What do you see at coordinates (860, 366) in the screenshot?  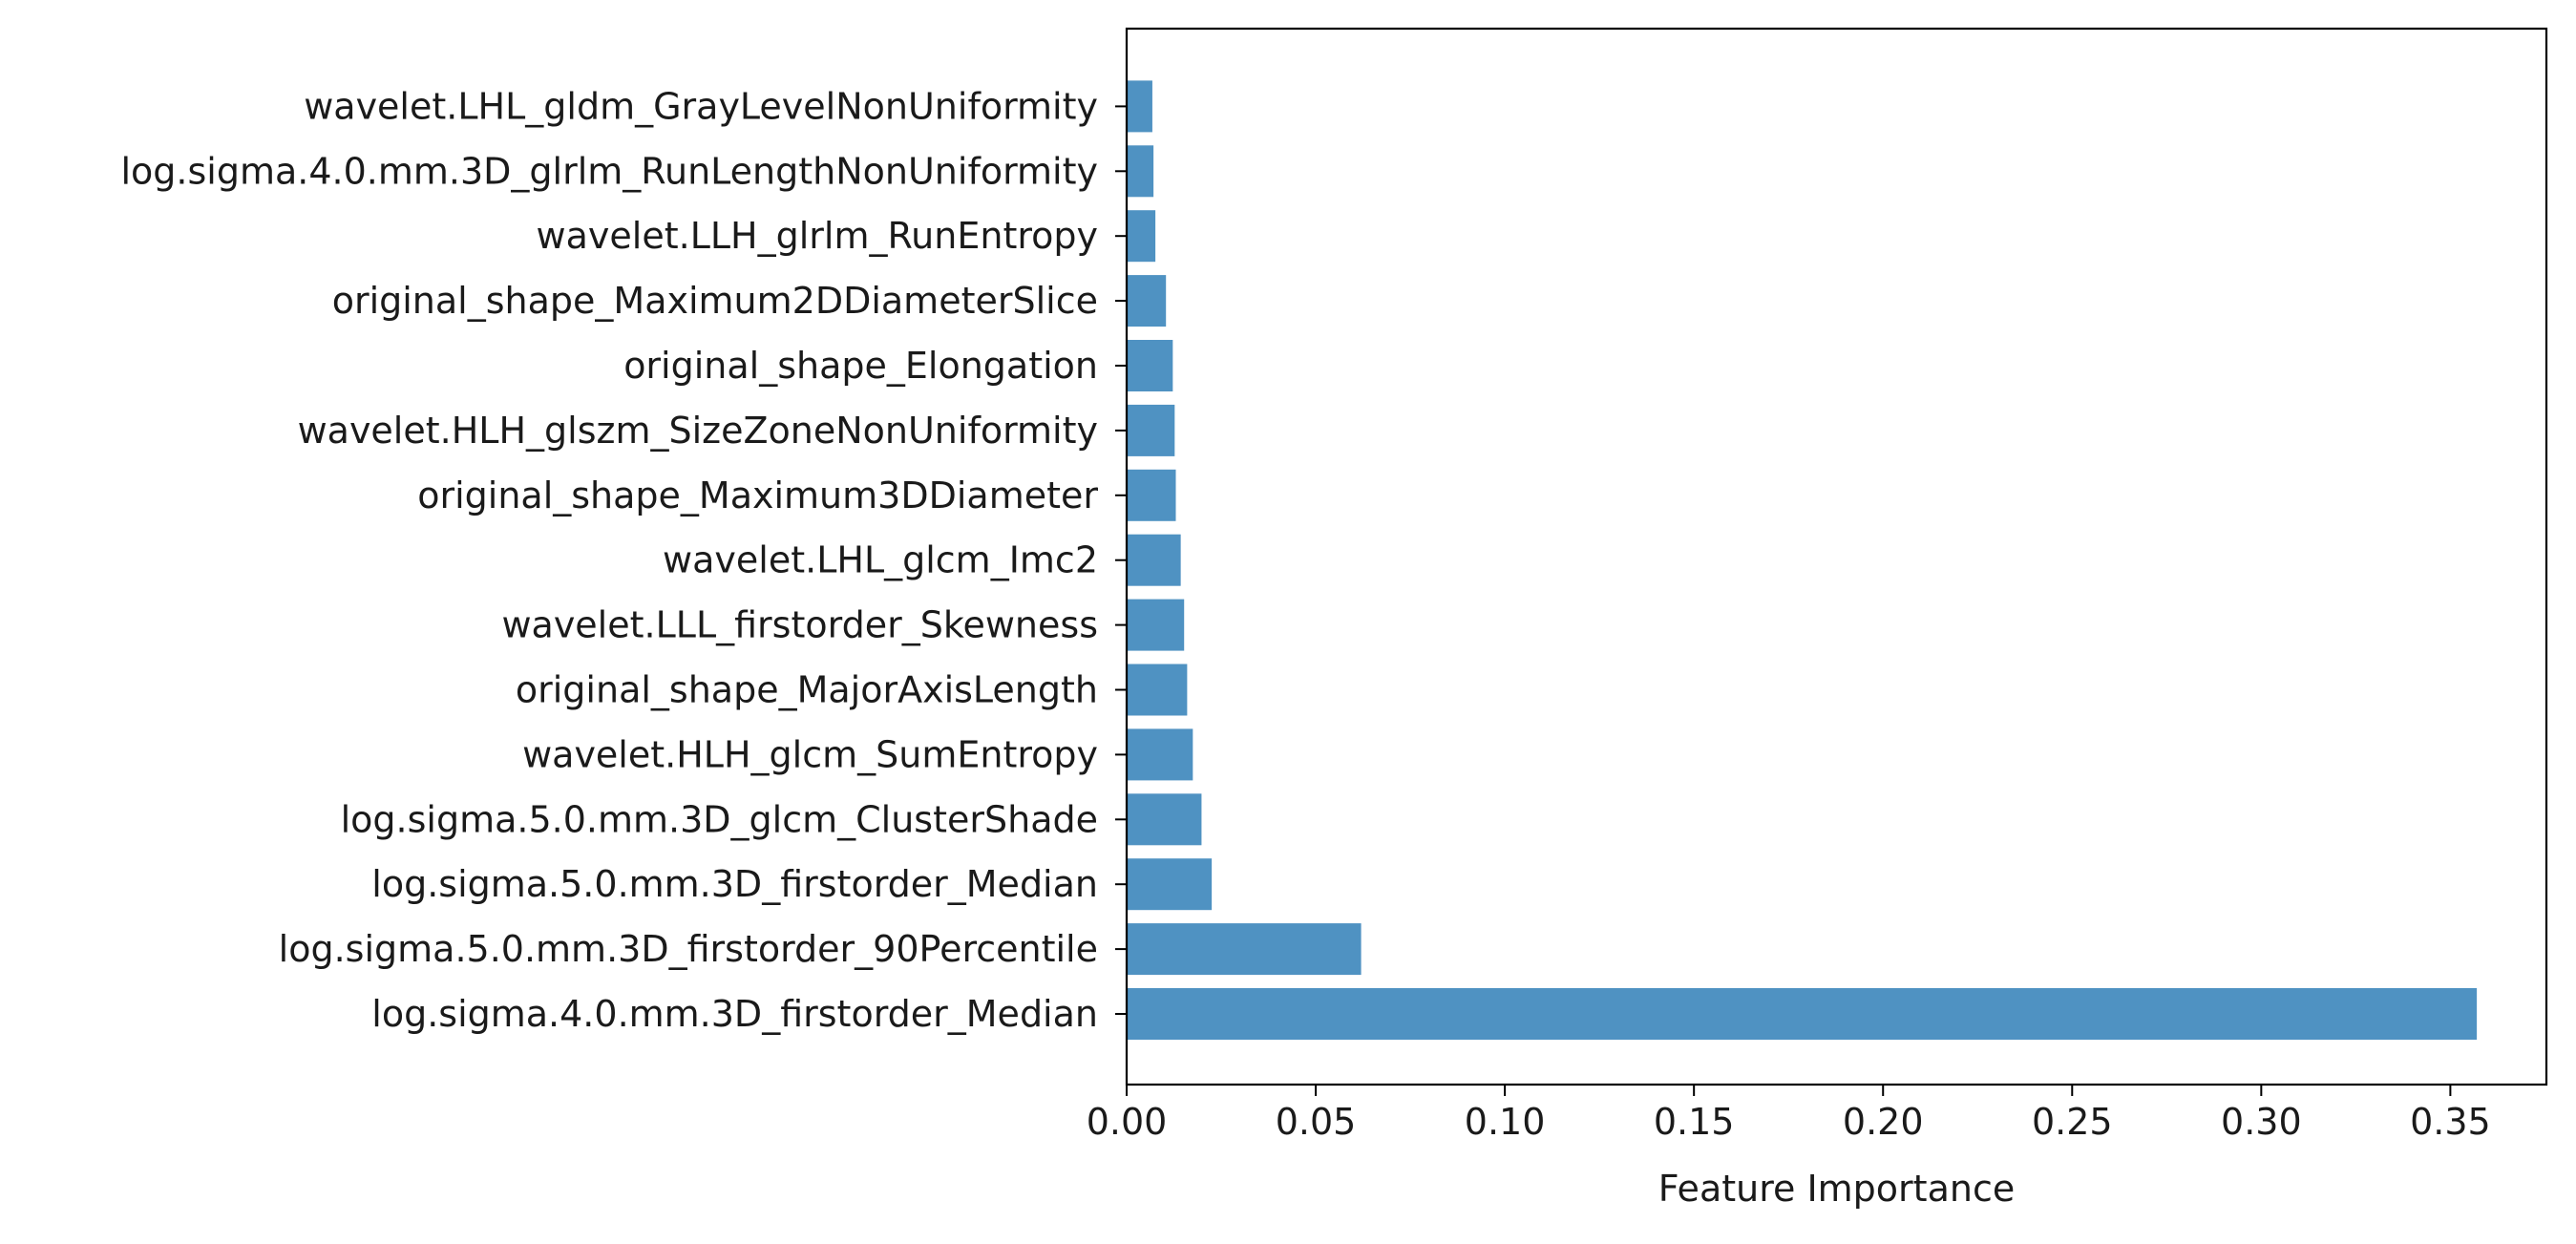 I see `y-tick-label: original_shape_Elongation` at bounding box center [860, 366].